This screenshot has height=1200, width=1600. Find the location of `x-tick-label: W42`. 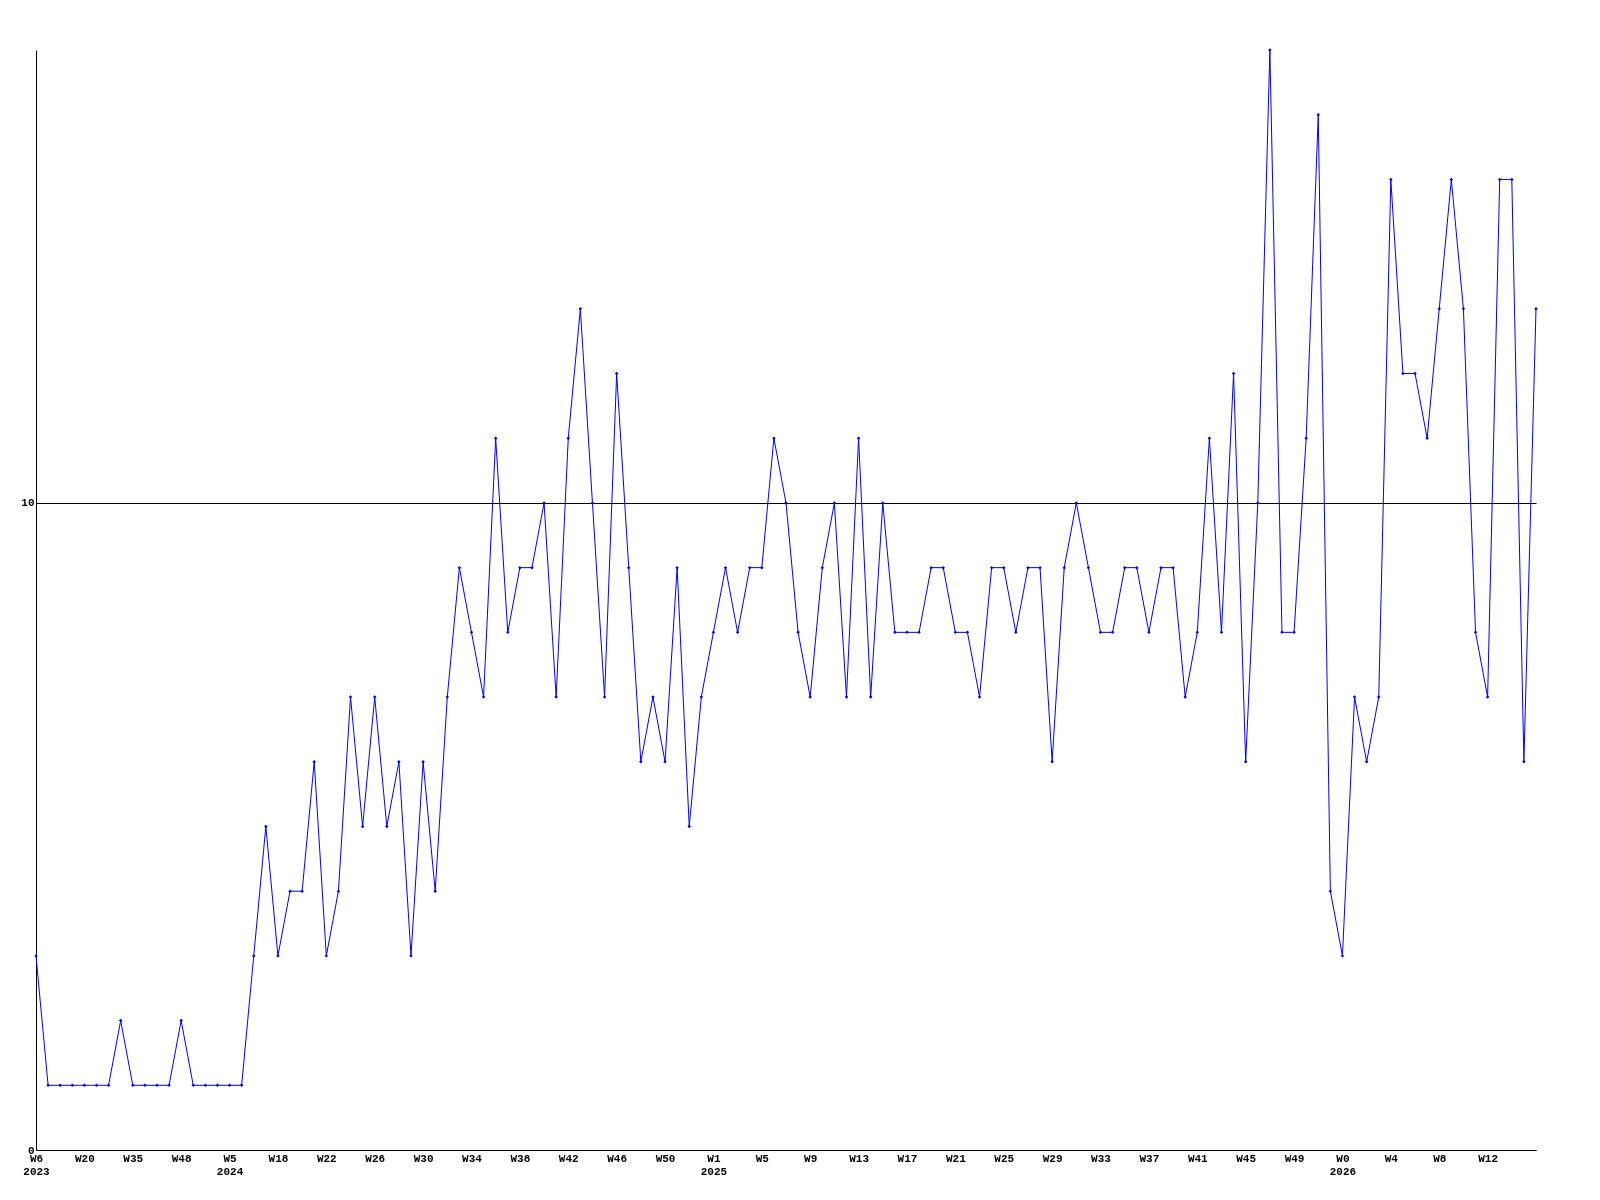

x-tick-label: W42 is located at coordinates (568, 1158).